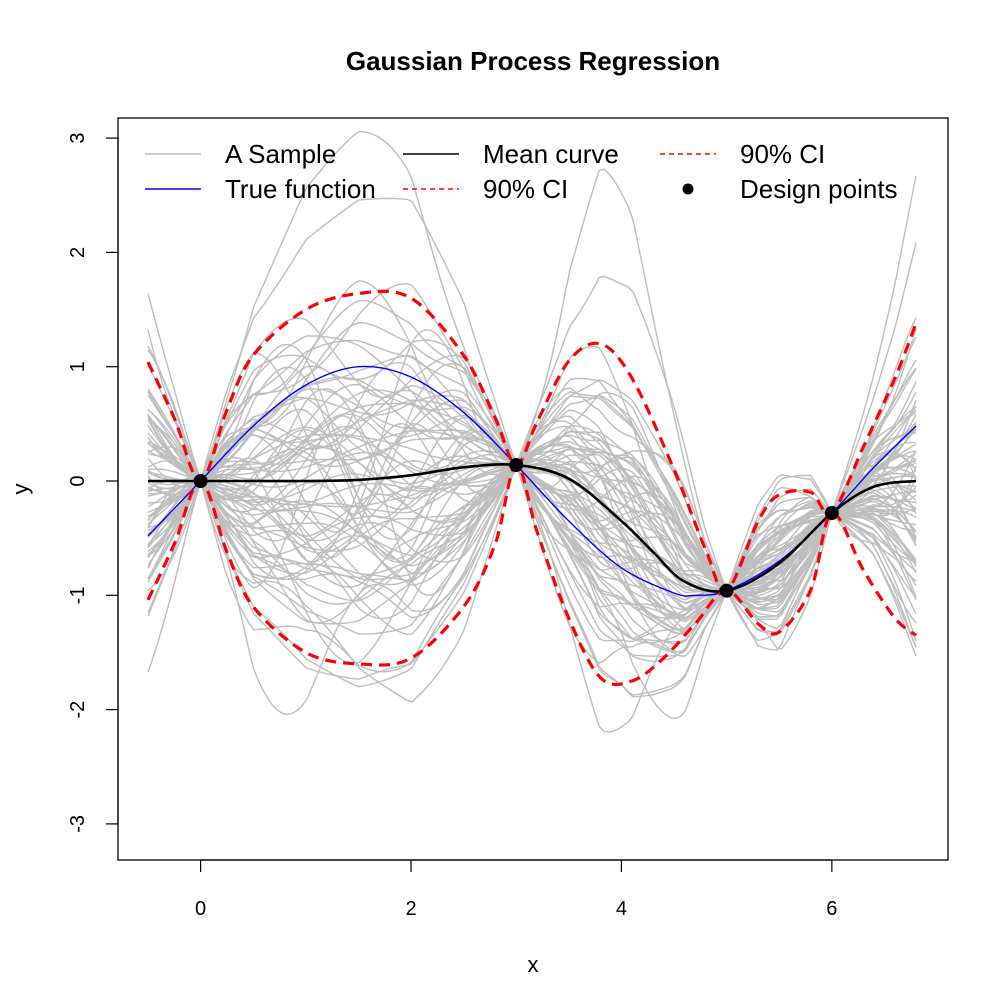 The height and width of the screenshot is (1008, 1008). I want to click on legend-label: True function, so click(300, 189).